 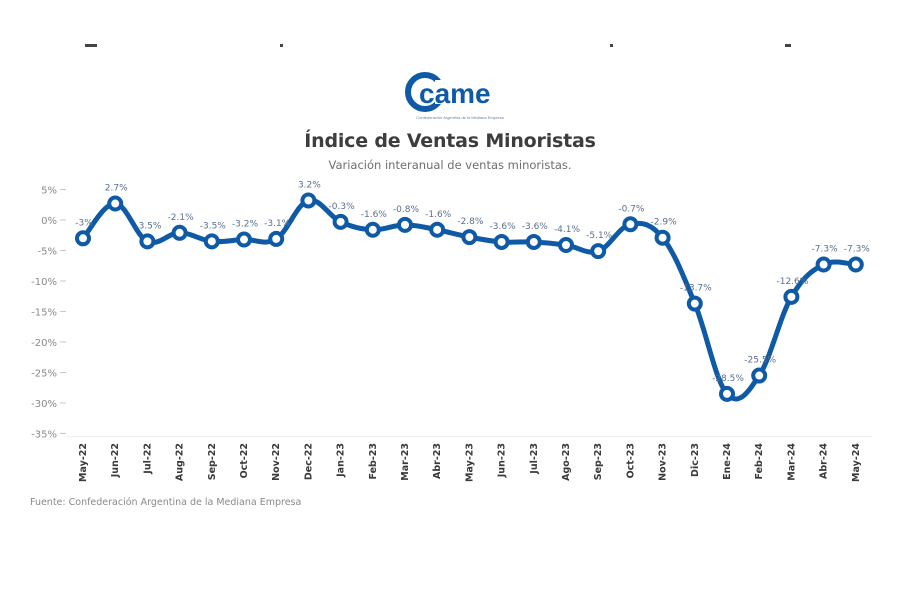 I want to click on x-tick-label: Abr-24, so click(x=824, y=461).